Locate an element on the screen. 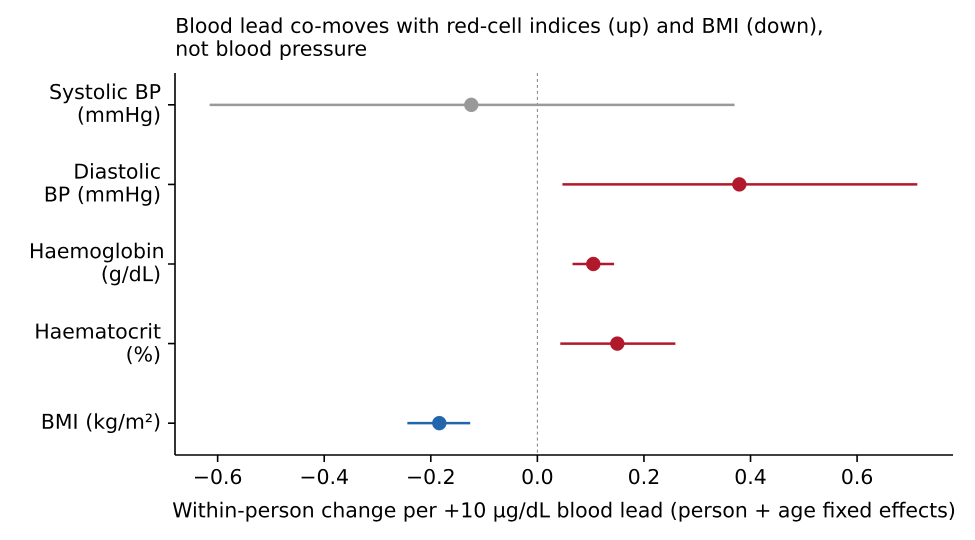 This screenshot has height=540, width=975. x-axis-title: Within-person change per +10 µg/dL blood lead (person + age fixed effects) is located at coordinates (563, 512).